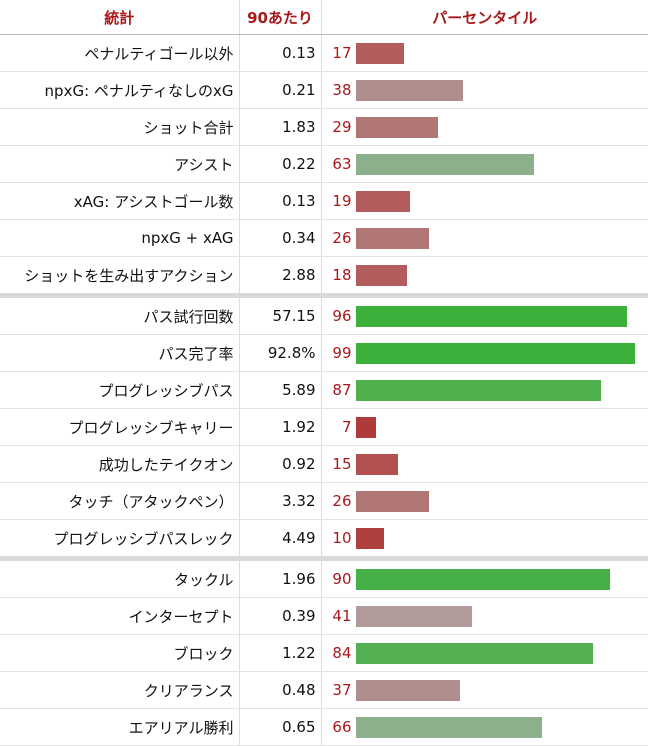  I want to click on per90-value: 0.21, so click(280, 90).